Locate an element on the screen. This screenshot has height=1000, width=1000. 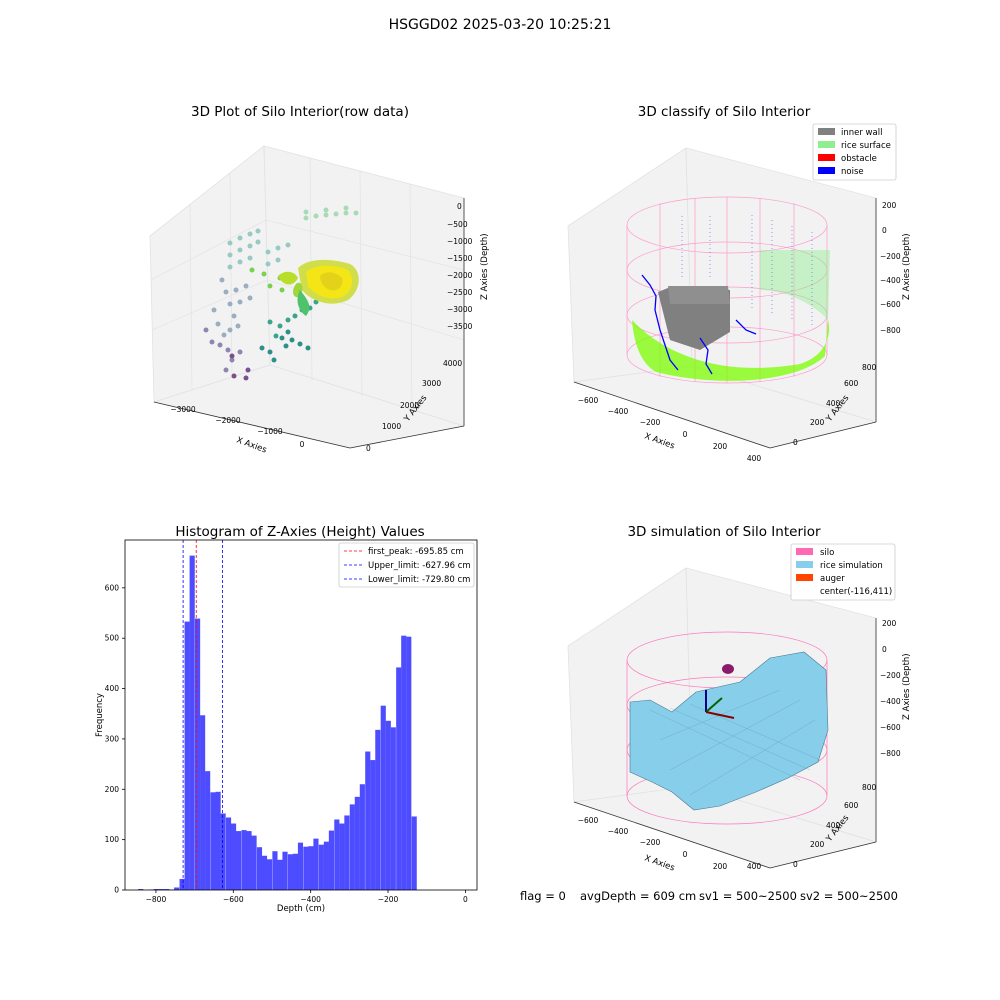
panel1-y-tick: 3000 is located at coordinates (431, 383).